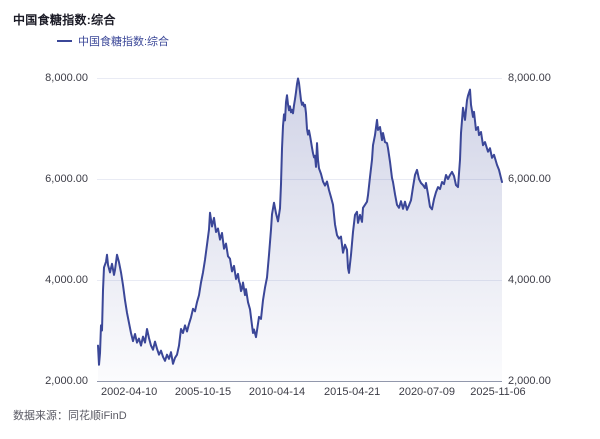  I want to click on y-axis-label-right: 4,000.00, so click(529, 280).